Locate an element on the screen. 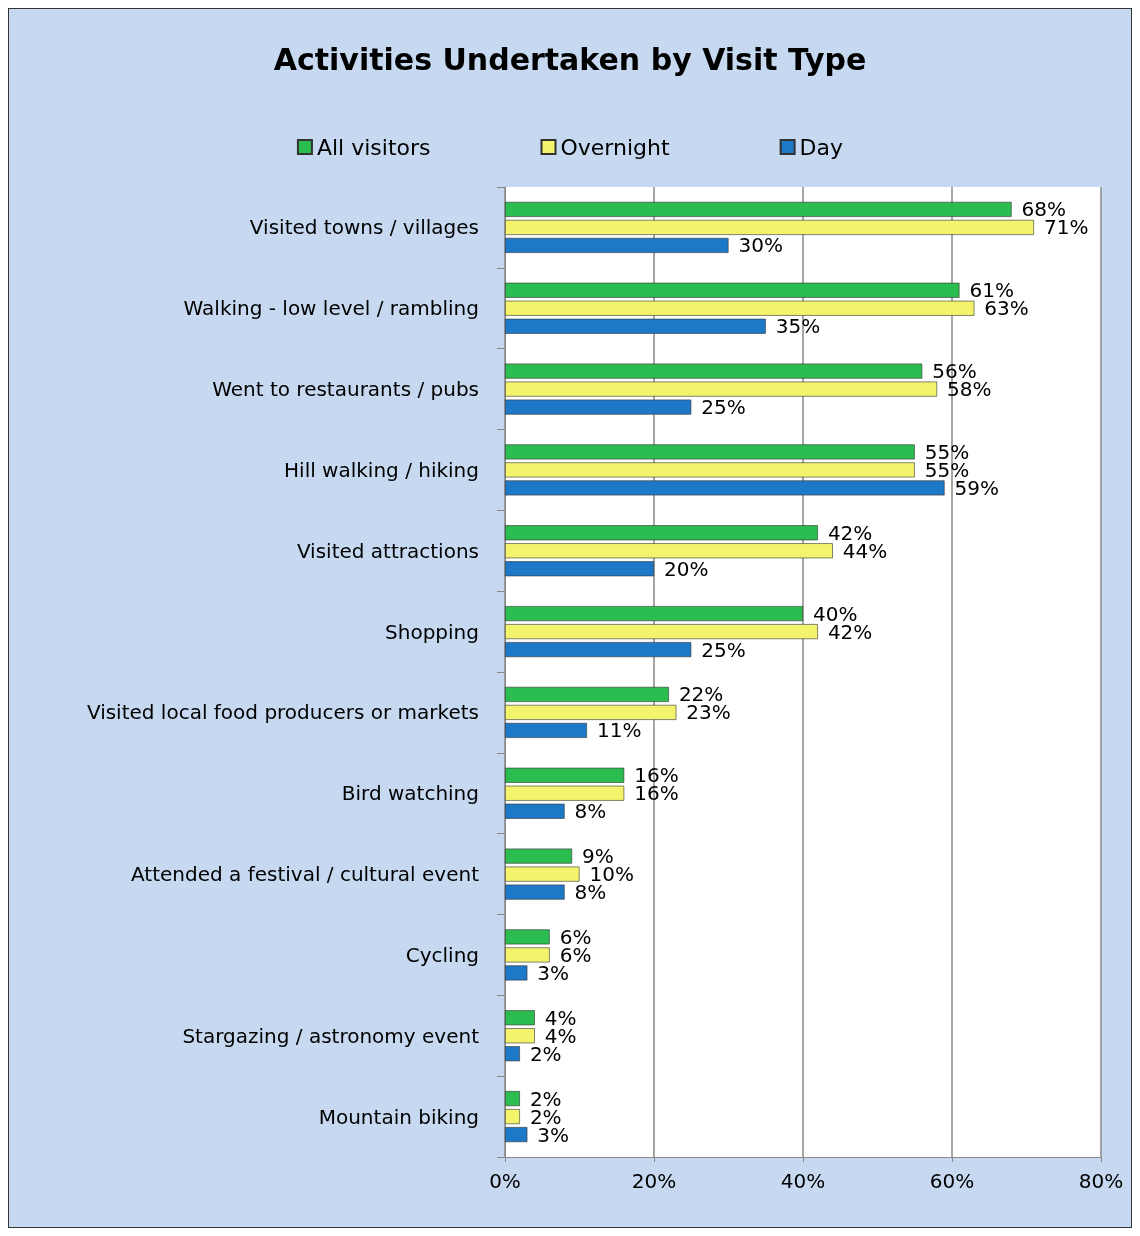 The image size is (1140, 1236). x-tick-label: 20% is located at coordinates (654, 1181).